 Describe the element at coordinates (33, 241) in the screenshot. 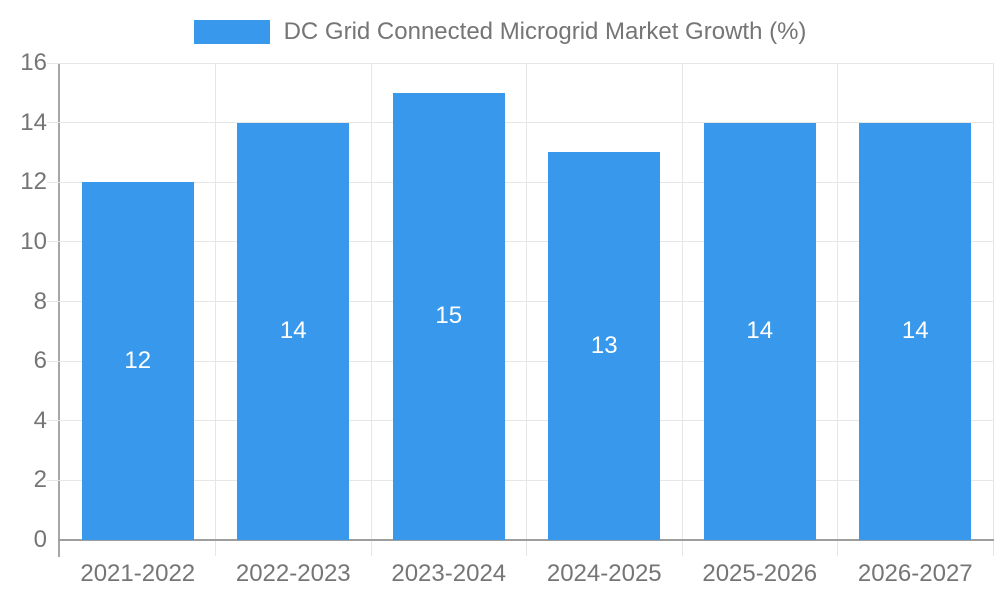

I see `y-tick-label: 10` at that location.